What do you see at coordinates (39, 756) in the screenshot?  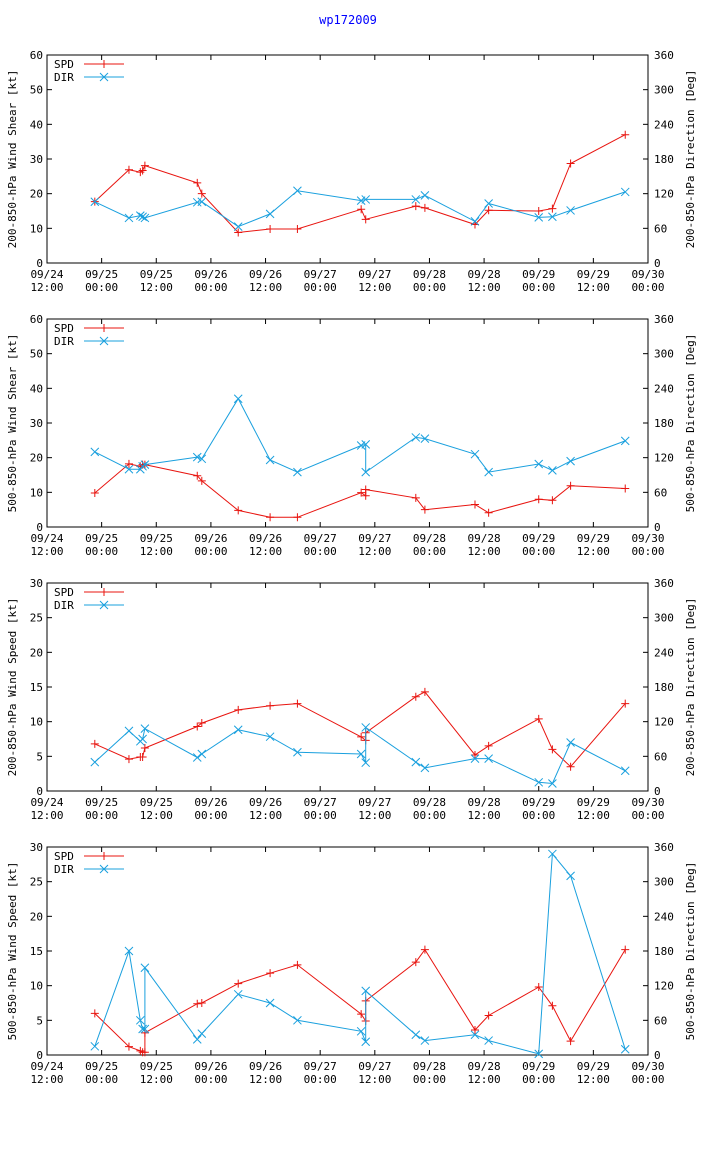 I see `y-tick-label: 5` at bounding box center [39, 756].